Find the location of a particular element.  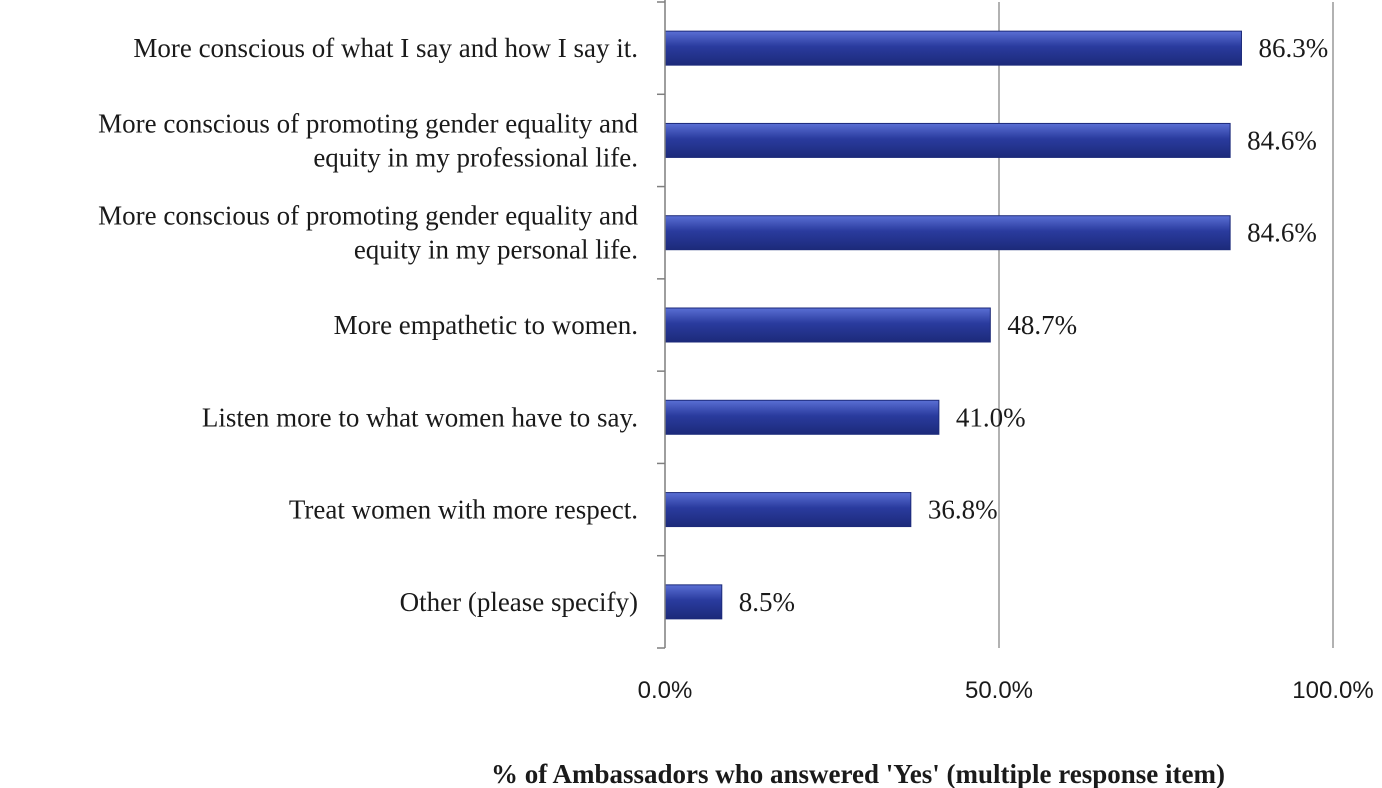

value-label: 86.3% is located at coordinates (1293, 48).